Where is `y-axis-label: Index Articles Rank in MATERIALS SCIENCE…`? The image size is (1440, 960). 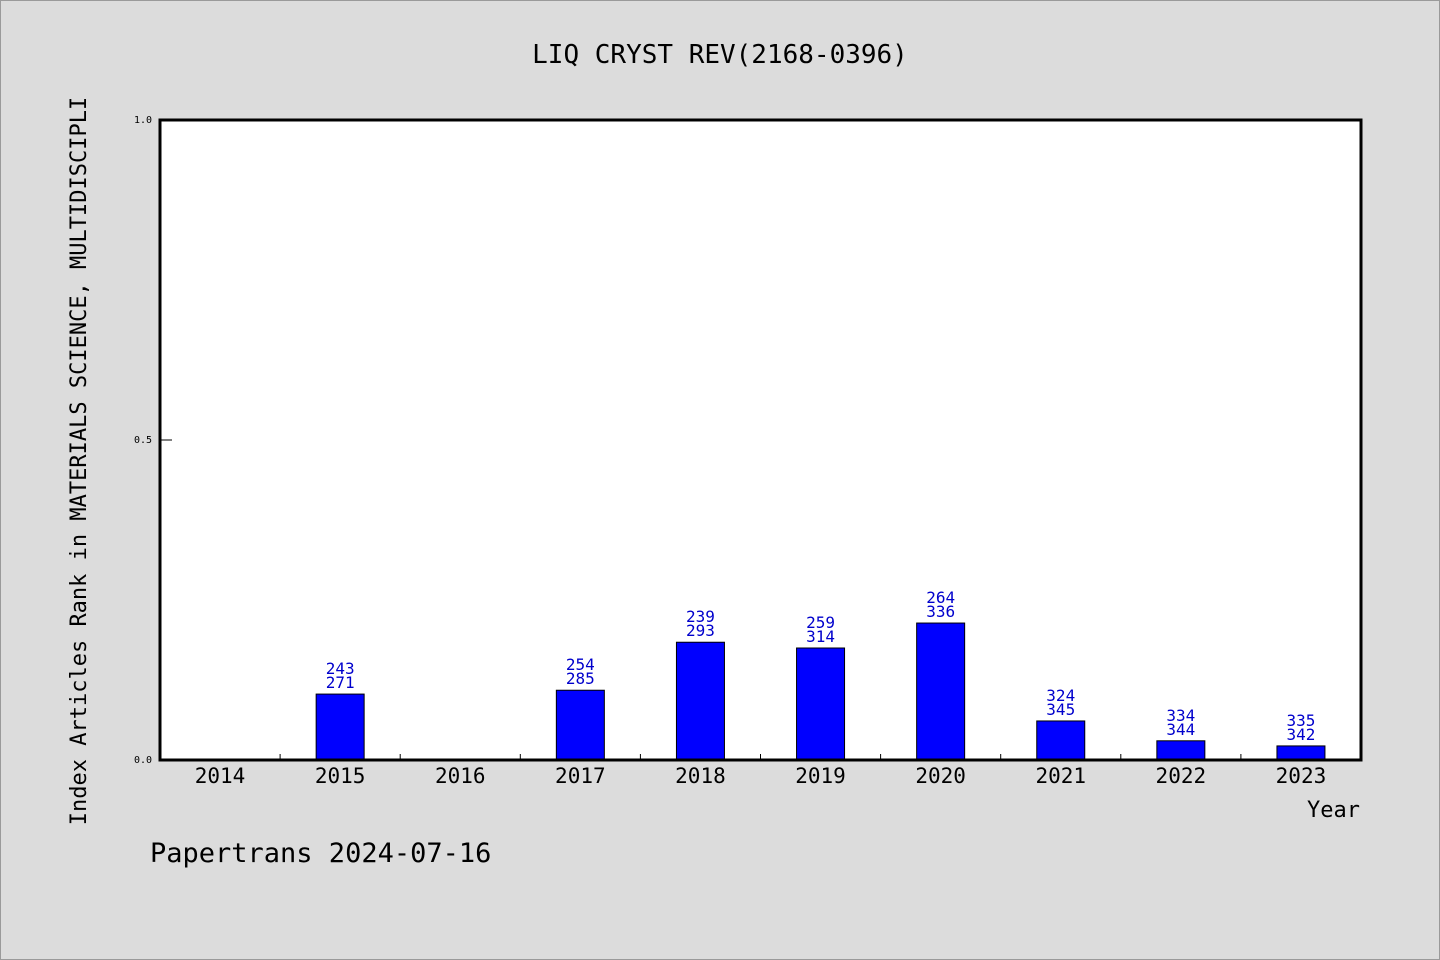
y-axis-label: Index Articles Rank in MATERIALS SCIENCE… is located at coordinates (79, 461).